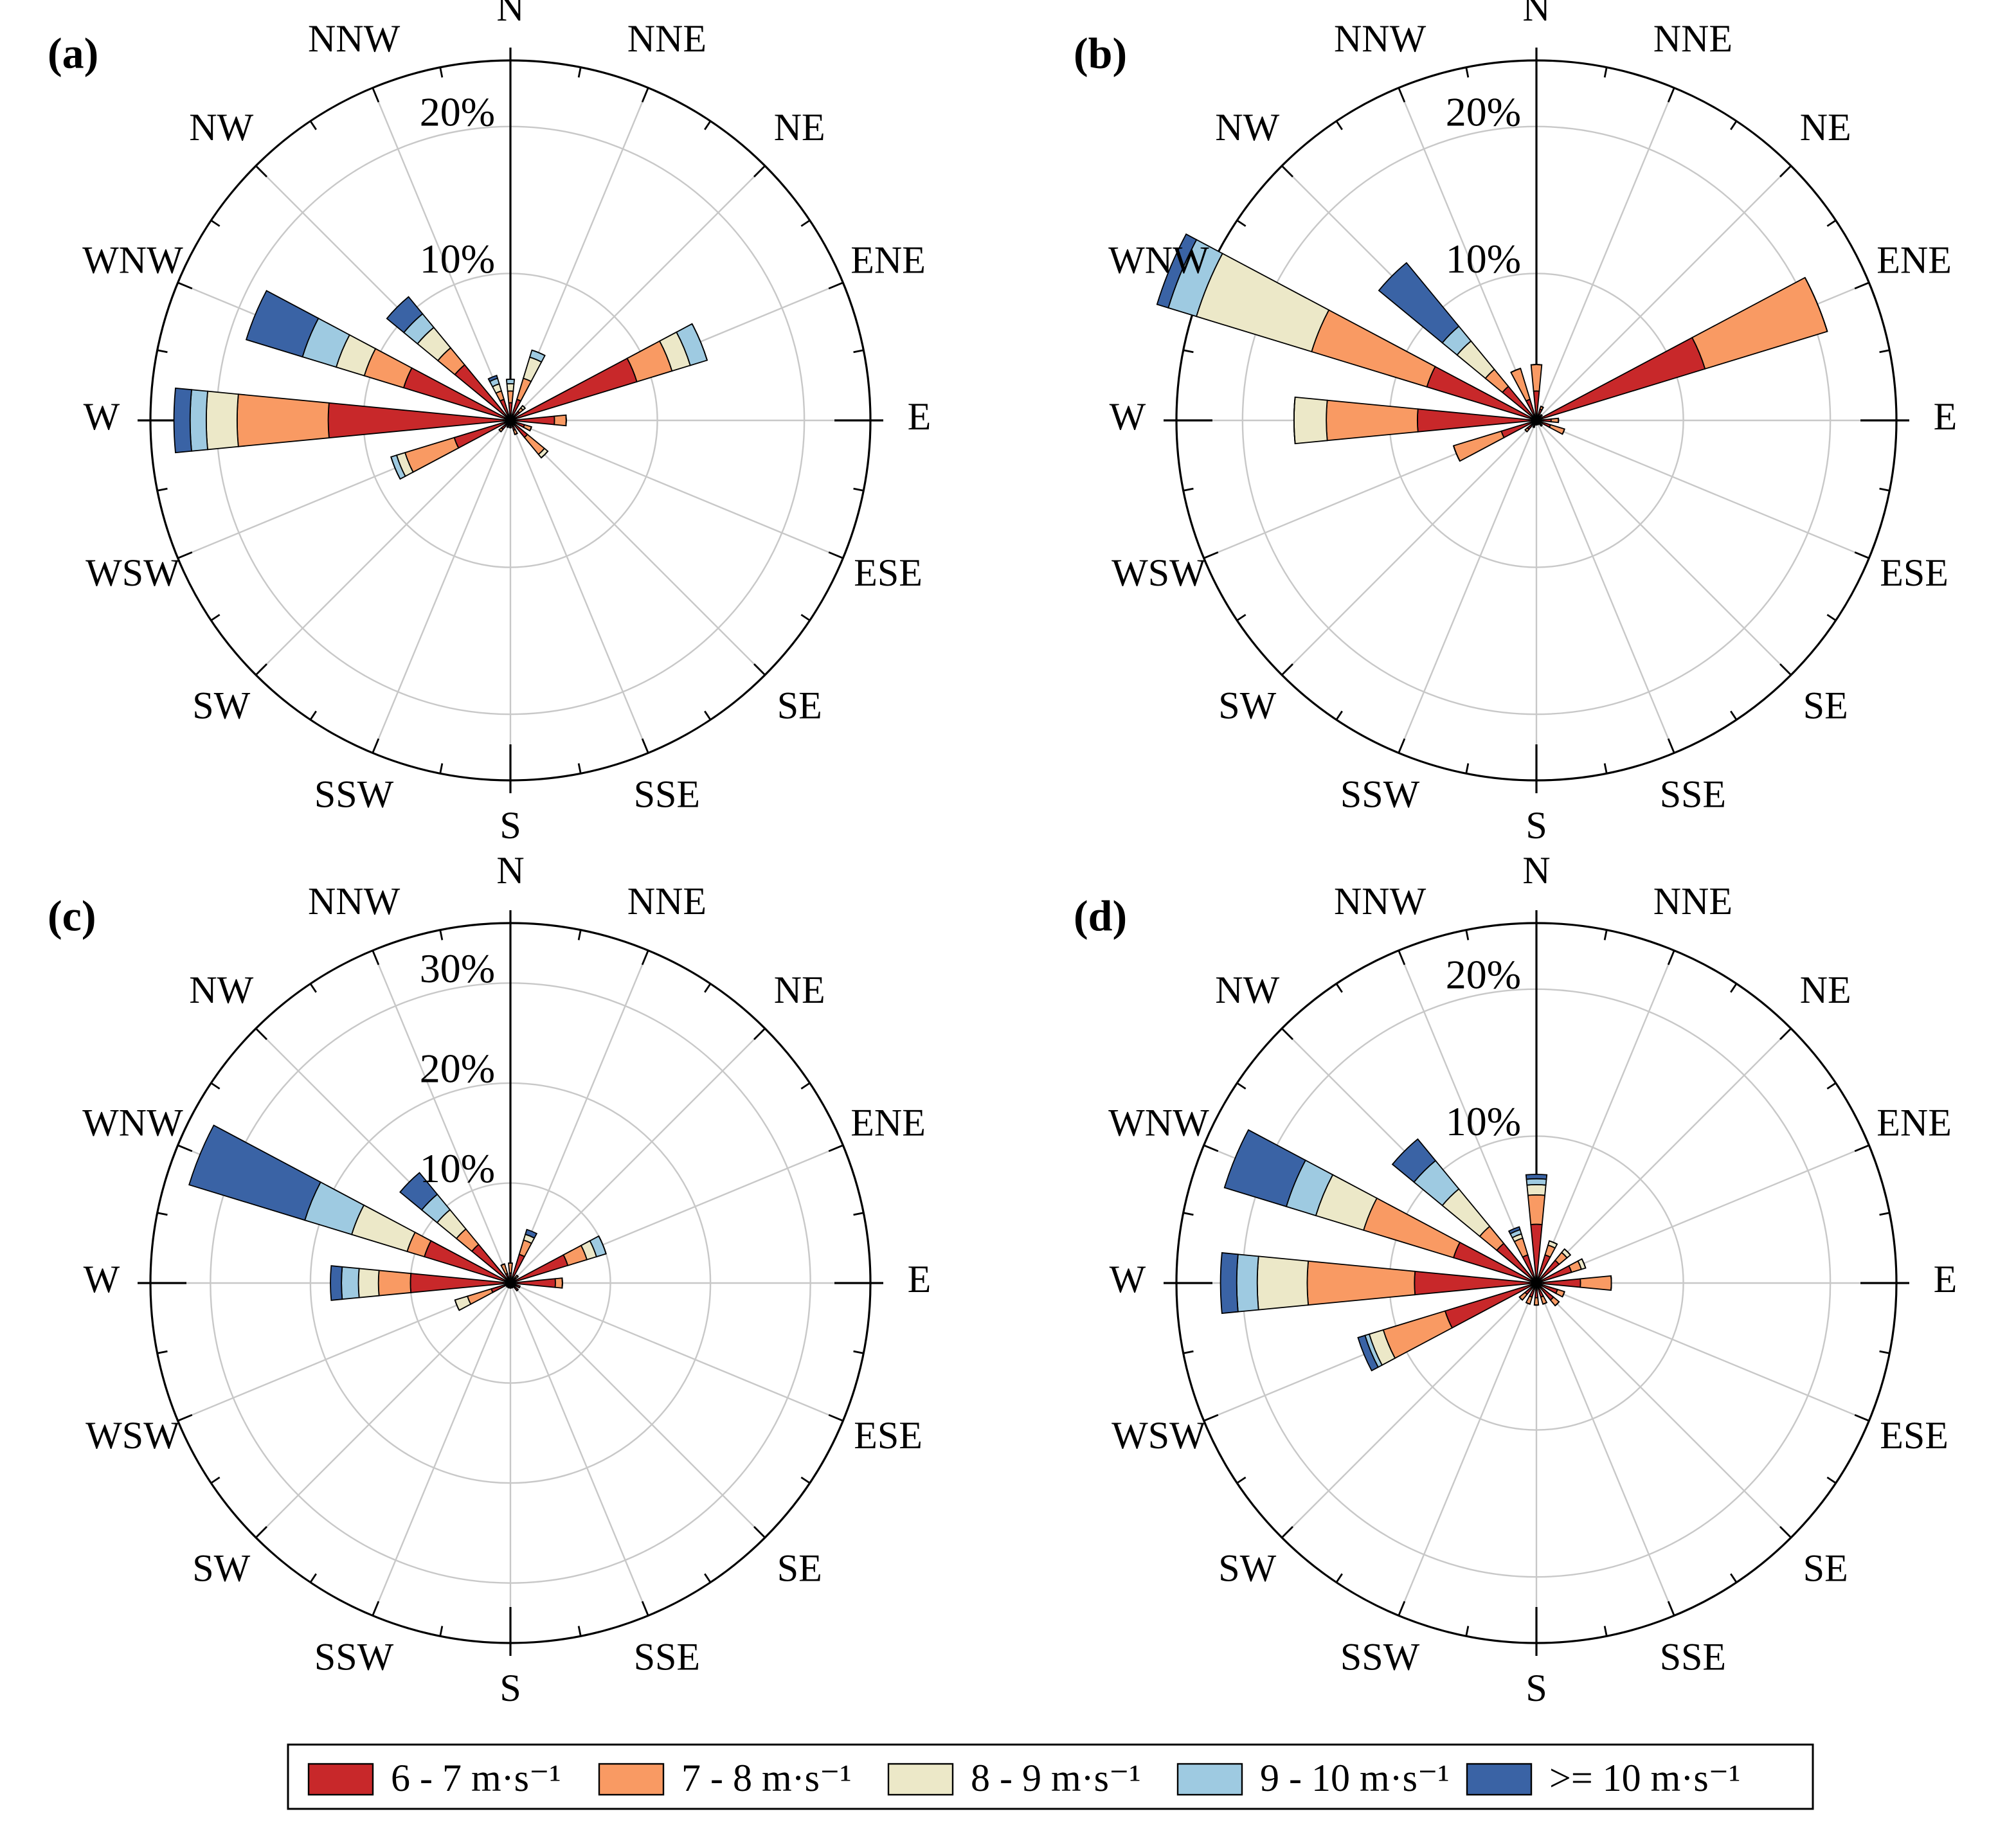  I want to click on legend-box, so click(1050, 1776).